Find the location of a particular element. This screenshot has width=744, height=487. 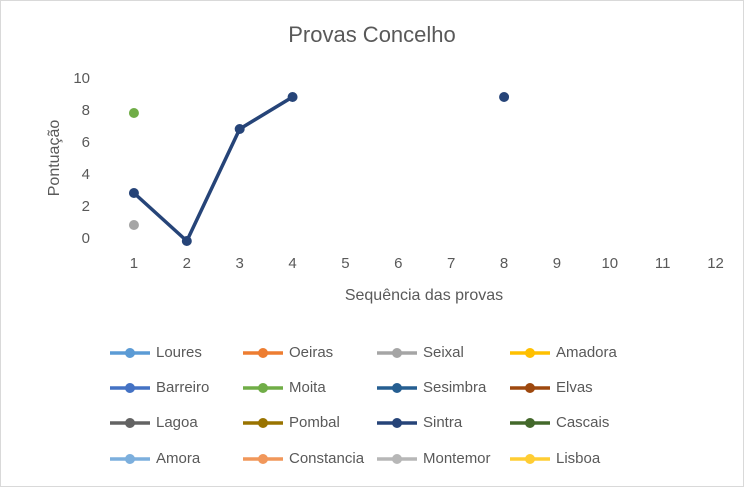

legend-label: Montemor is located at coordinates (457, 458).